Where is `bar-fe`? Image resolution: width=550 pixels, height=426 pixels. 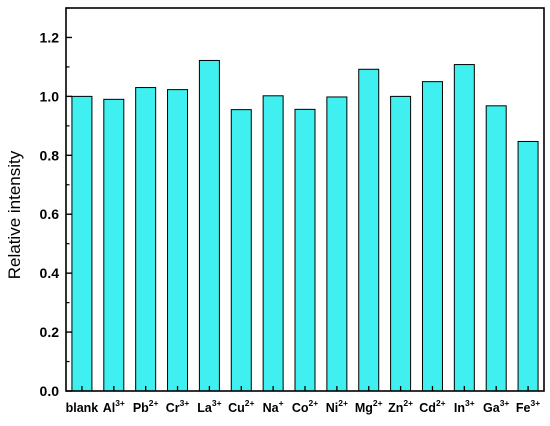 bar-fe is located at coordinates (528, 266).